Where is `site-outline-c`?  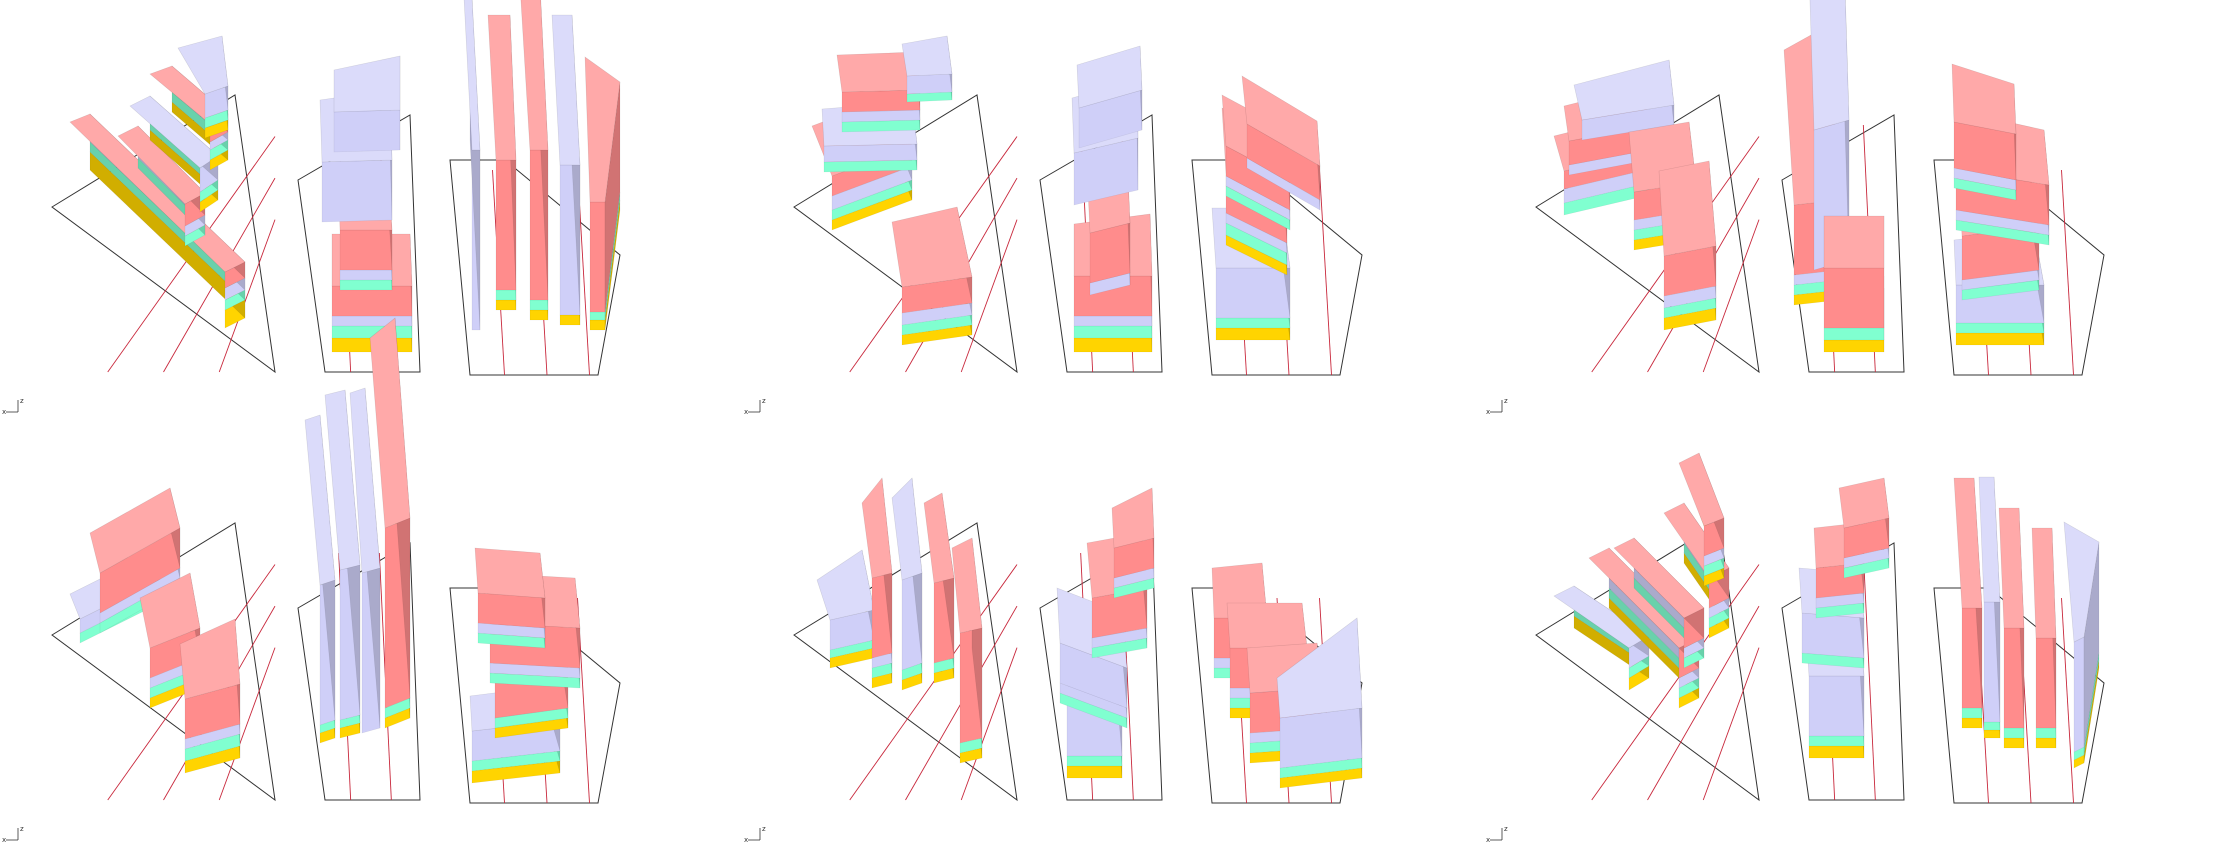 site-outline-c is located at coordinates (535, 267).